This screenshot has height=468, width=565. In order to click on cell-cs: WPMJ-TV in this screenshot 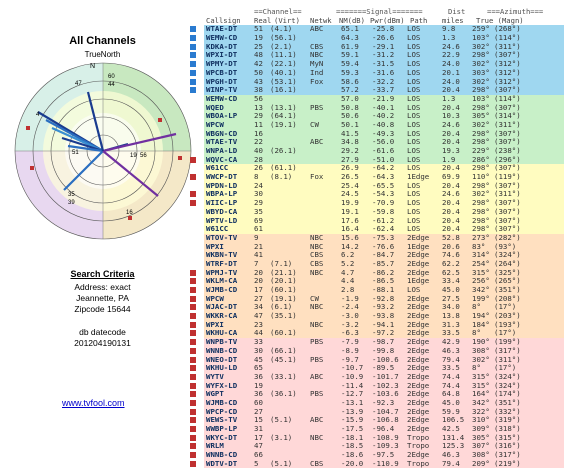, I will do `click(222, 272)`.